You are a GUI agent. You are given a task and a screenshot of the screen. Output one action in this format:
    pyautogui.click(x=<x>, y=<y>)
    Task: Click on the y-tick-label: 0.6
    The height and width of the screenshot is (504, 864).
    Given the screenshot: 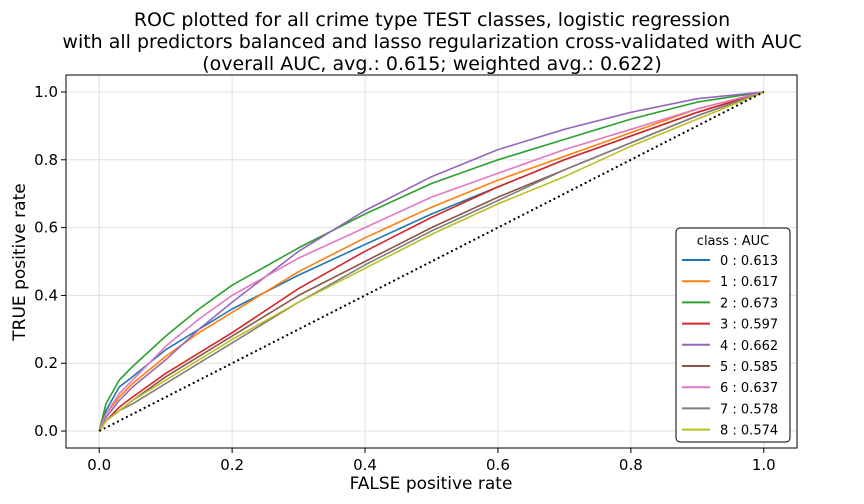 What is the action you would take?
    pyautogui.click(x=46, y=228)
    